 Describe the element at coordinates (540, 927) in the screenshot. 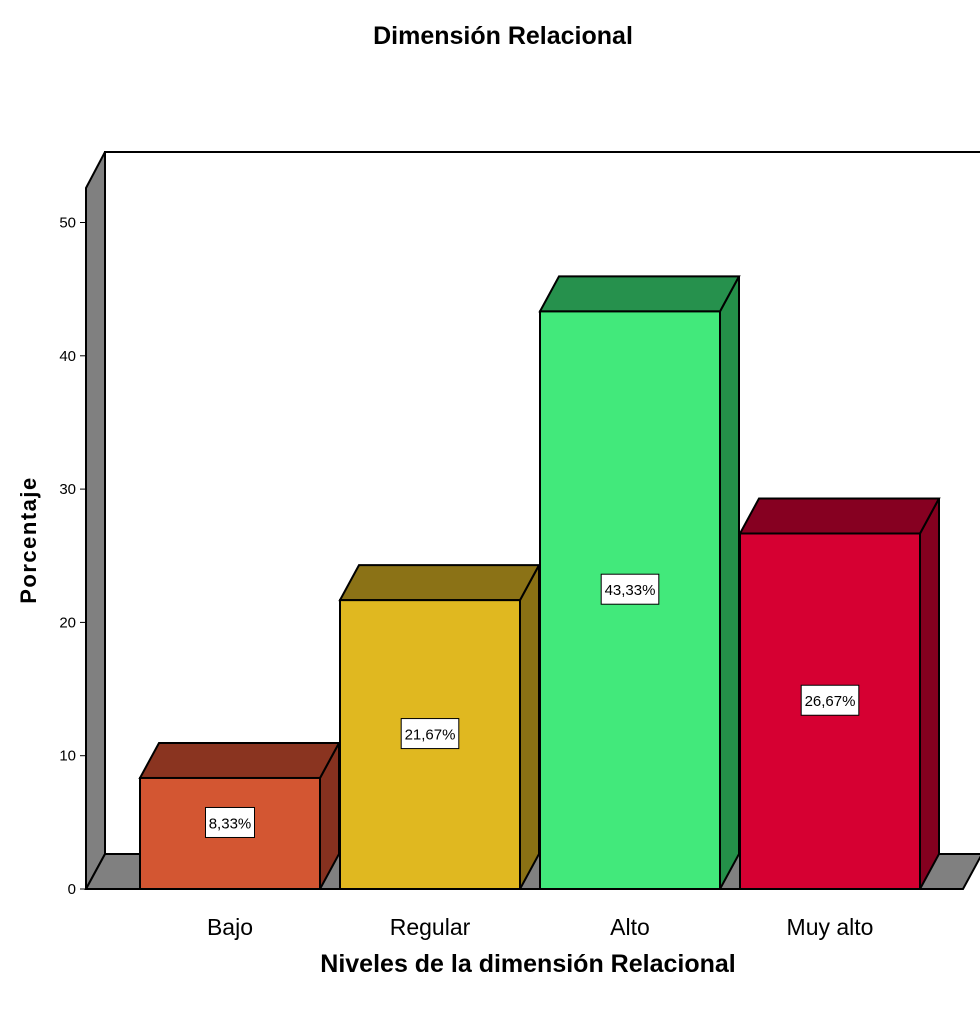

I see `x-axis-categories: Bajo Regular Alto Muy alto` at that location.